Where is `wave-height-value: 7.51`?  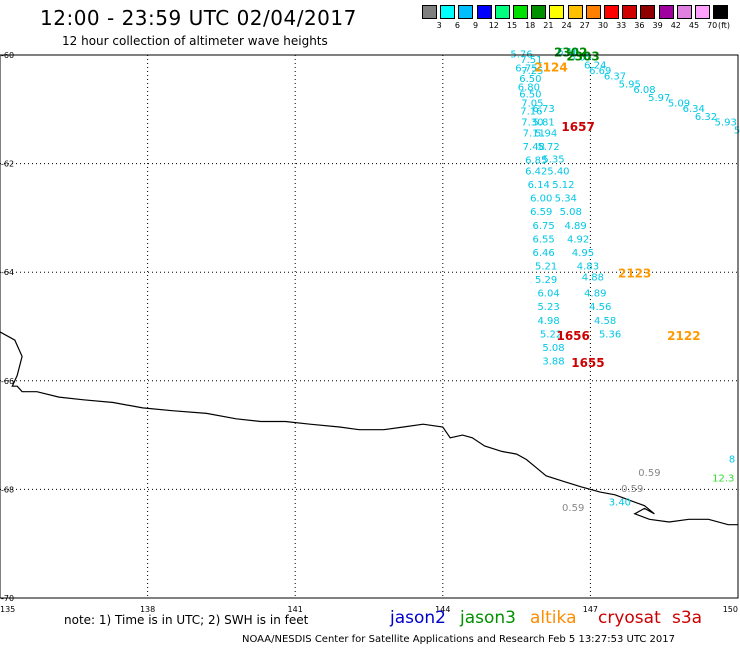
wave-height-value: 7.51 is located at coordinates (531, 60).